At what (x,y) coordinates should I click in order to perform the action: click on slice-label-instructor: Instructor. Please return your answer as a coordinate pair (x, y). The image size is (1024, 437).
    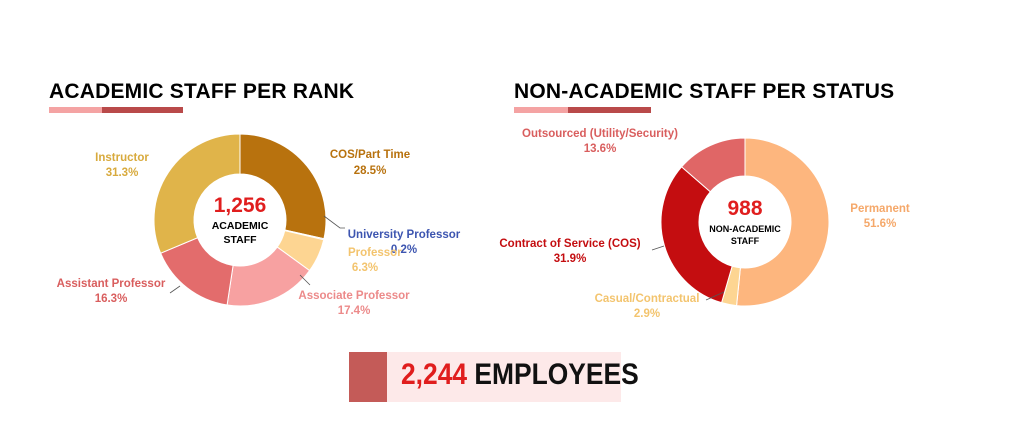
    Looking at the image, I should click on (122, 158).